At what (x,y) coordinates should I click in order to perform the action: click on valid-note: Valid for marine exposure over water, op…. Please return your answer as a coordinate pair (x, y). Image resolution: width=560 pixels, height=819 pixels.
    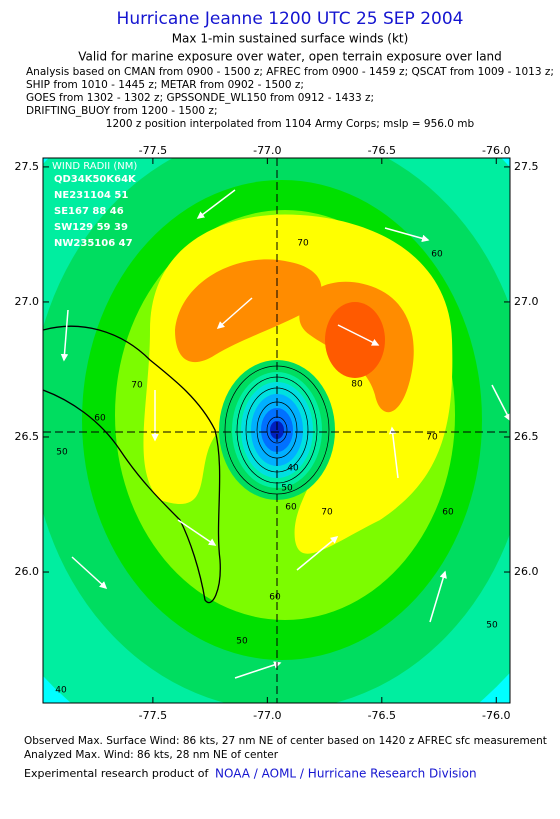
    Looking at the image, I should click on (290, 57).